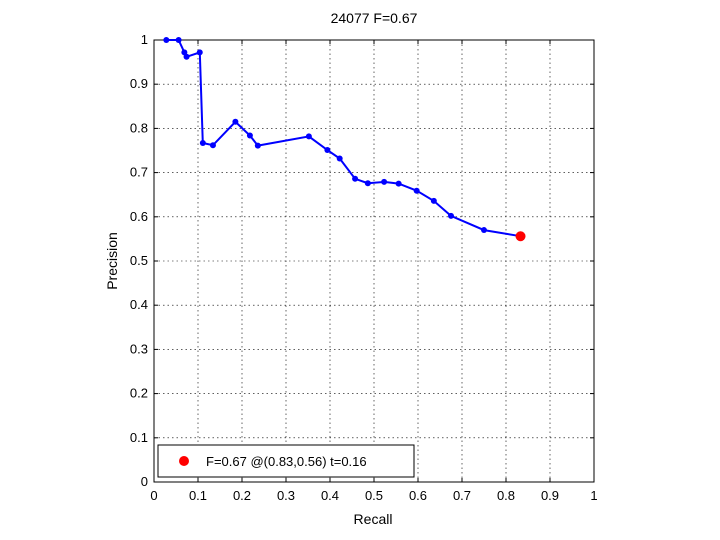  Describe the element at coordinates (153, 495) in the screenshot. I see `x-tick-label: 0` at that location.